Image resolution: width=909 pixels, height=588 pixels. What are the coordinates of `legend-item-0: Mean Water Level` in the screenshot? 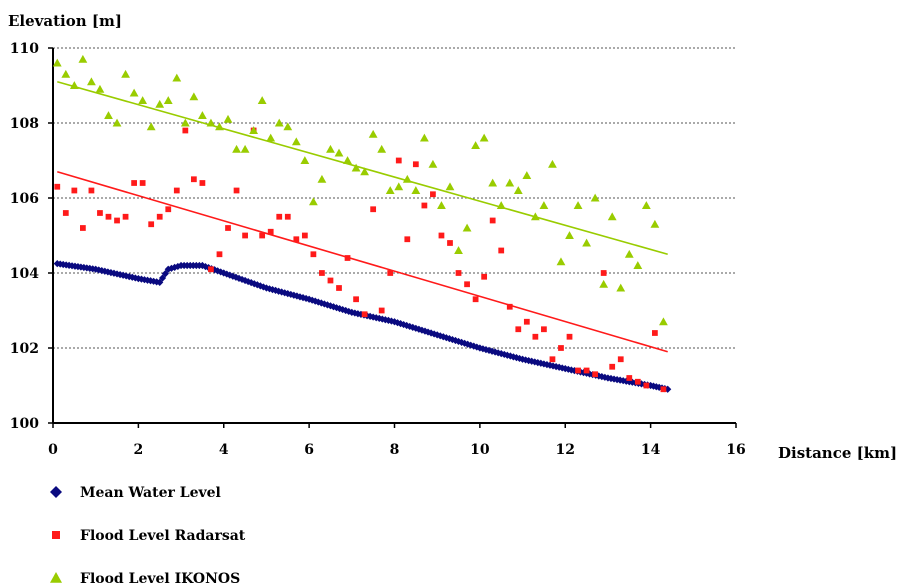 It's located at (135, 493).